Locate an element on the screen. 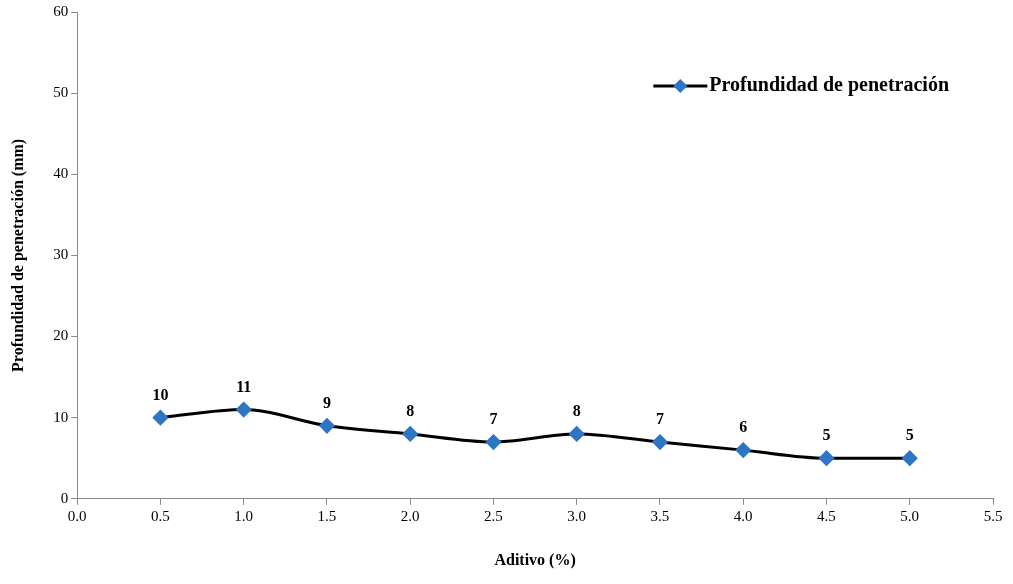 The height and width of the screenshot is (584, 1013). x-axis-title: Aditivo (%) is located at coordinates (535, 559).